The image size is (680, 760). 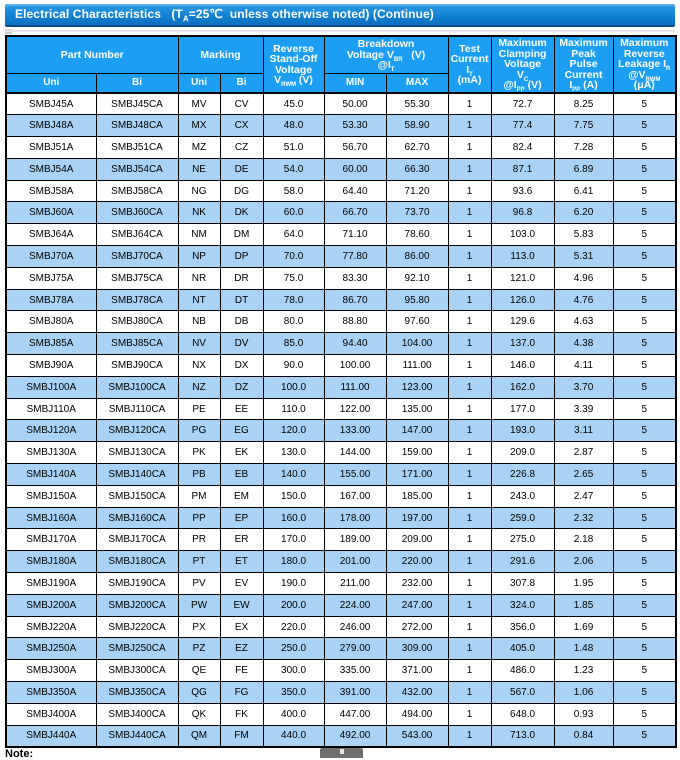 I want to click on table-cell: DE, so click(x=241, y=169).